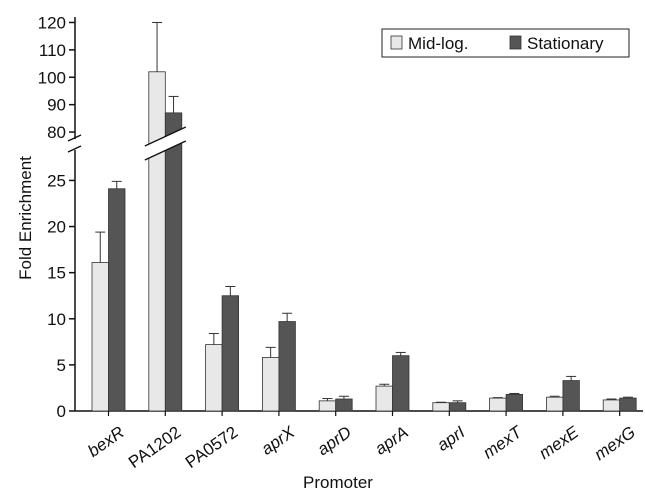 This screenshot has height=495, width=645. I want to click on y-tick-label: 25, so click(56, 180).